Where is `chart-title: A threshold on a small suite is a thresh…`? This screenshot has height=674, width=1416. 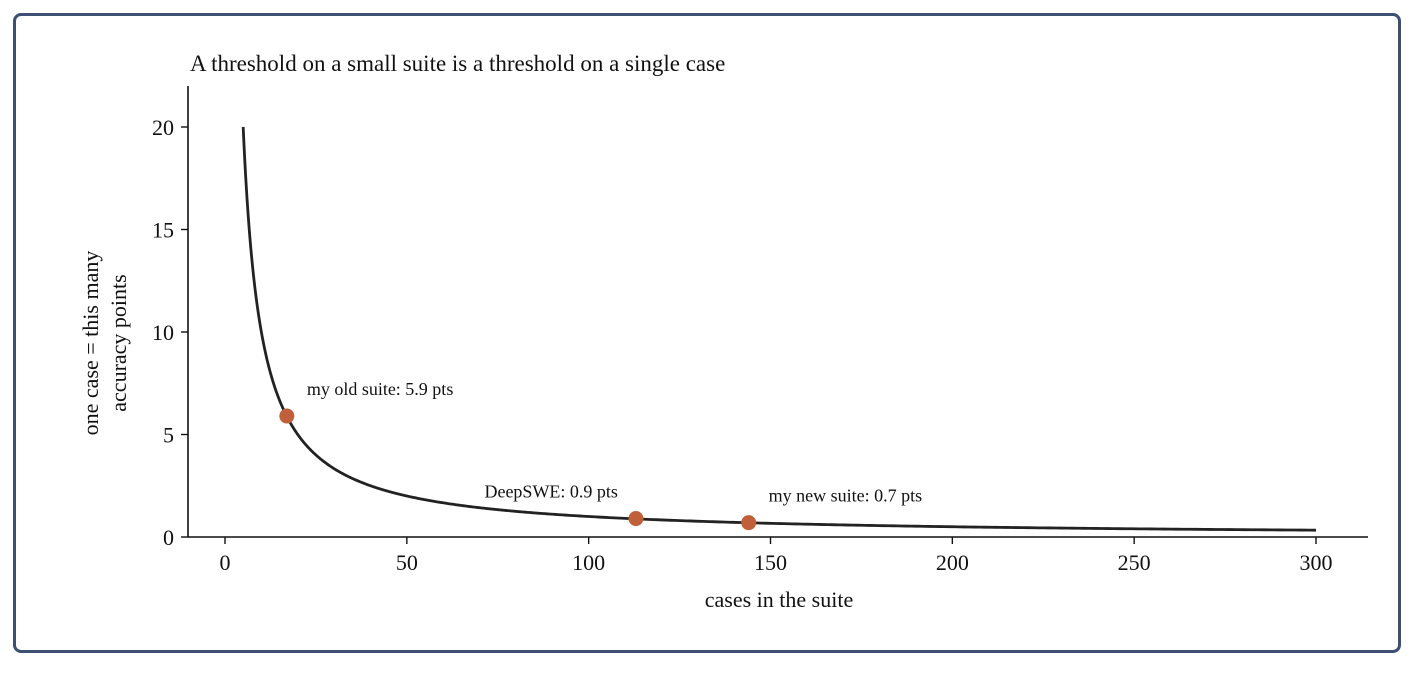 chart-title: A threshold on a small suite is a thresh… is located at coordinates (457, 63).